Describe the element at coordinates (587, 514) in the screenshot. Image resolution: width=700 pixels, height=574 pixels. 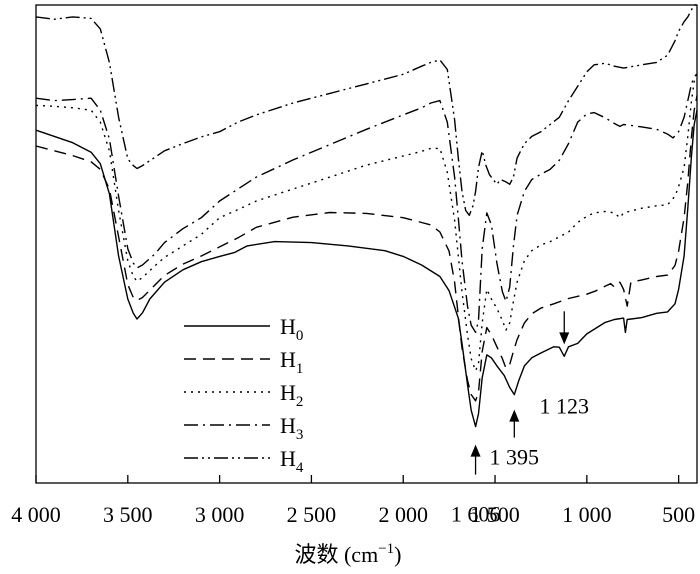
I see `x-tick-label: 1 000` at that location.